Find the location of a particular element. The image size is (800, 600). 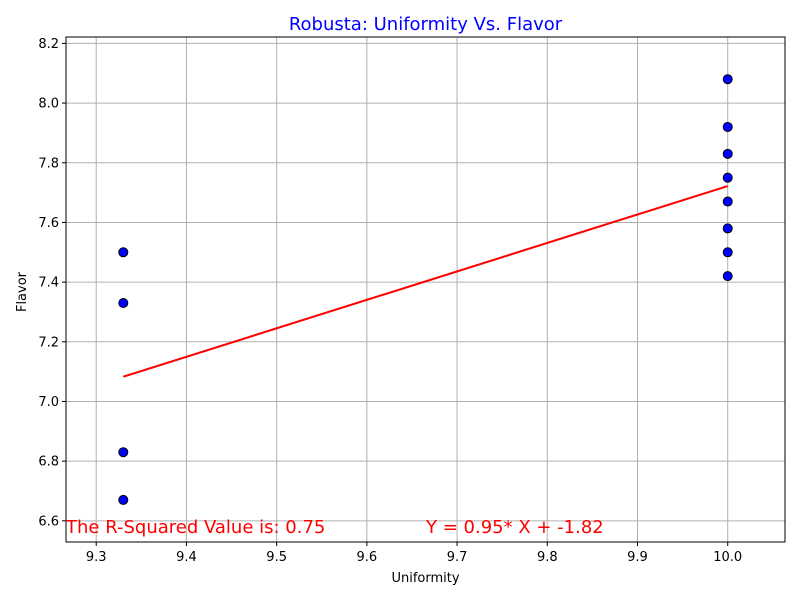

x-tick-label: 9.5 is located at coordinates (276, 557).